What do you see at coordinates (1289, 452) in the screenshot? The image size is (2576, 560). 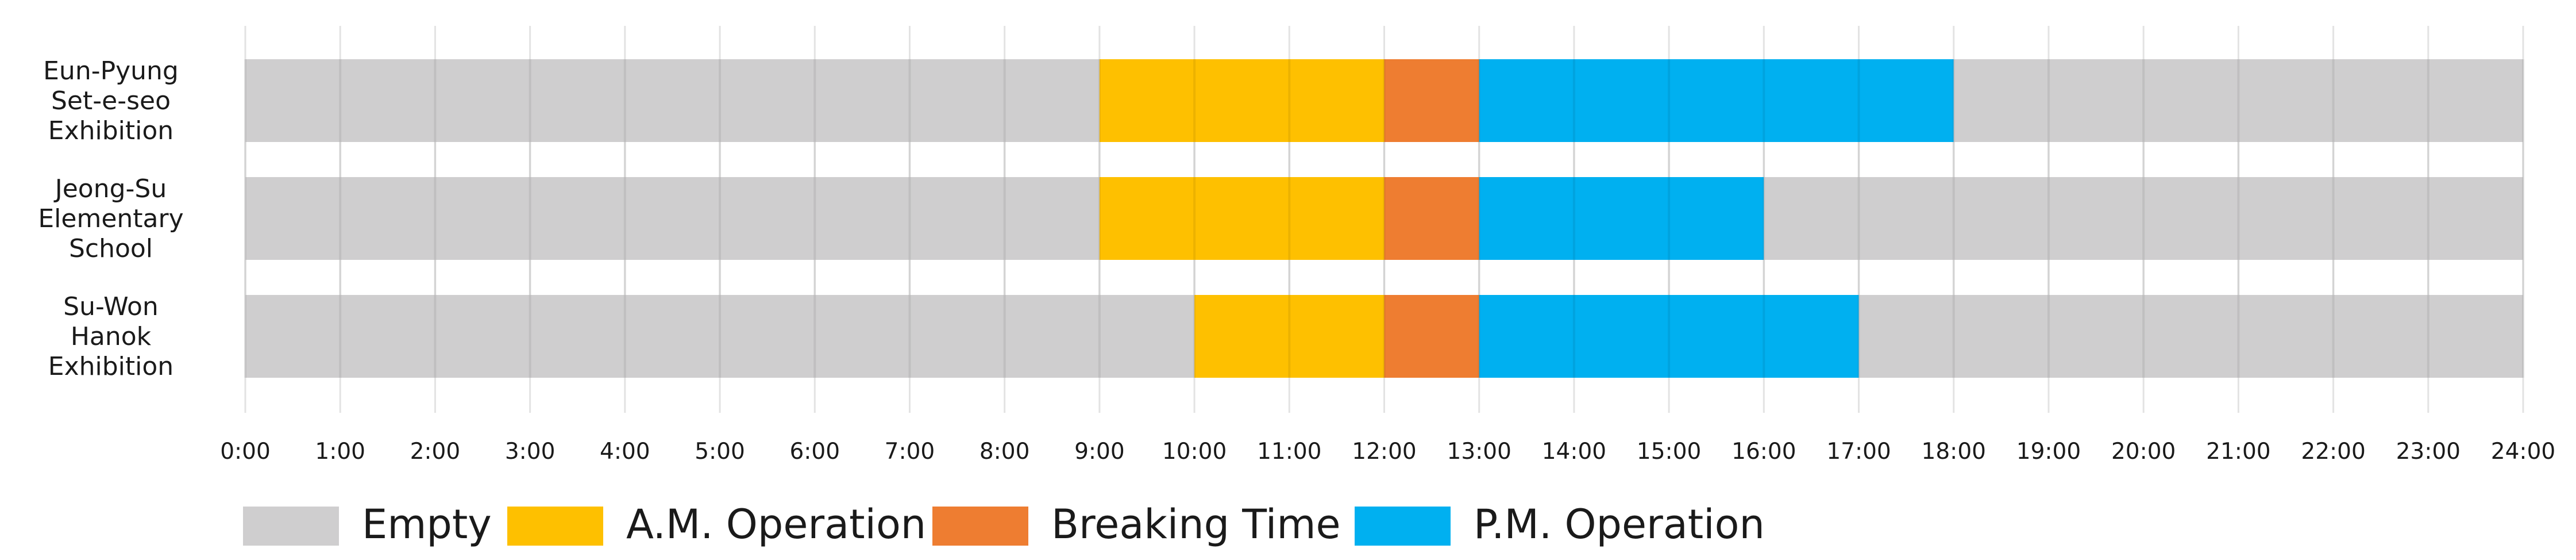 I see `x-tick-label: 11:00` at bounding box center [1289, 452].